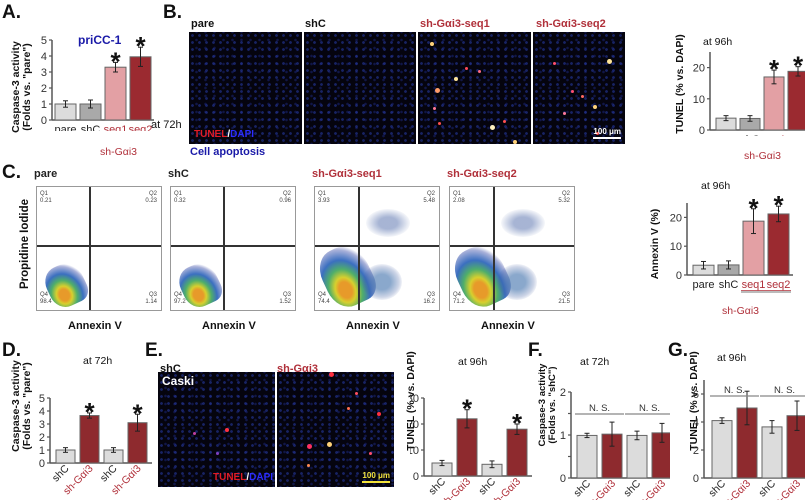 The height and width of the screenshot is (500, 805). What do you see at coordinates (360, 88) in the screenshot?
I see `micrograph-shc` at bounding box center [360, 88].